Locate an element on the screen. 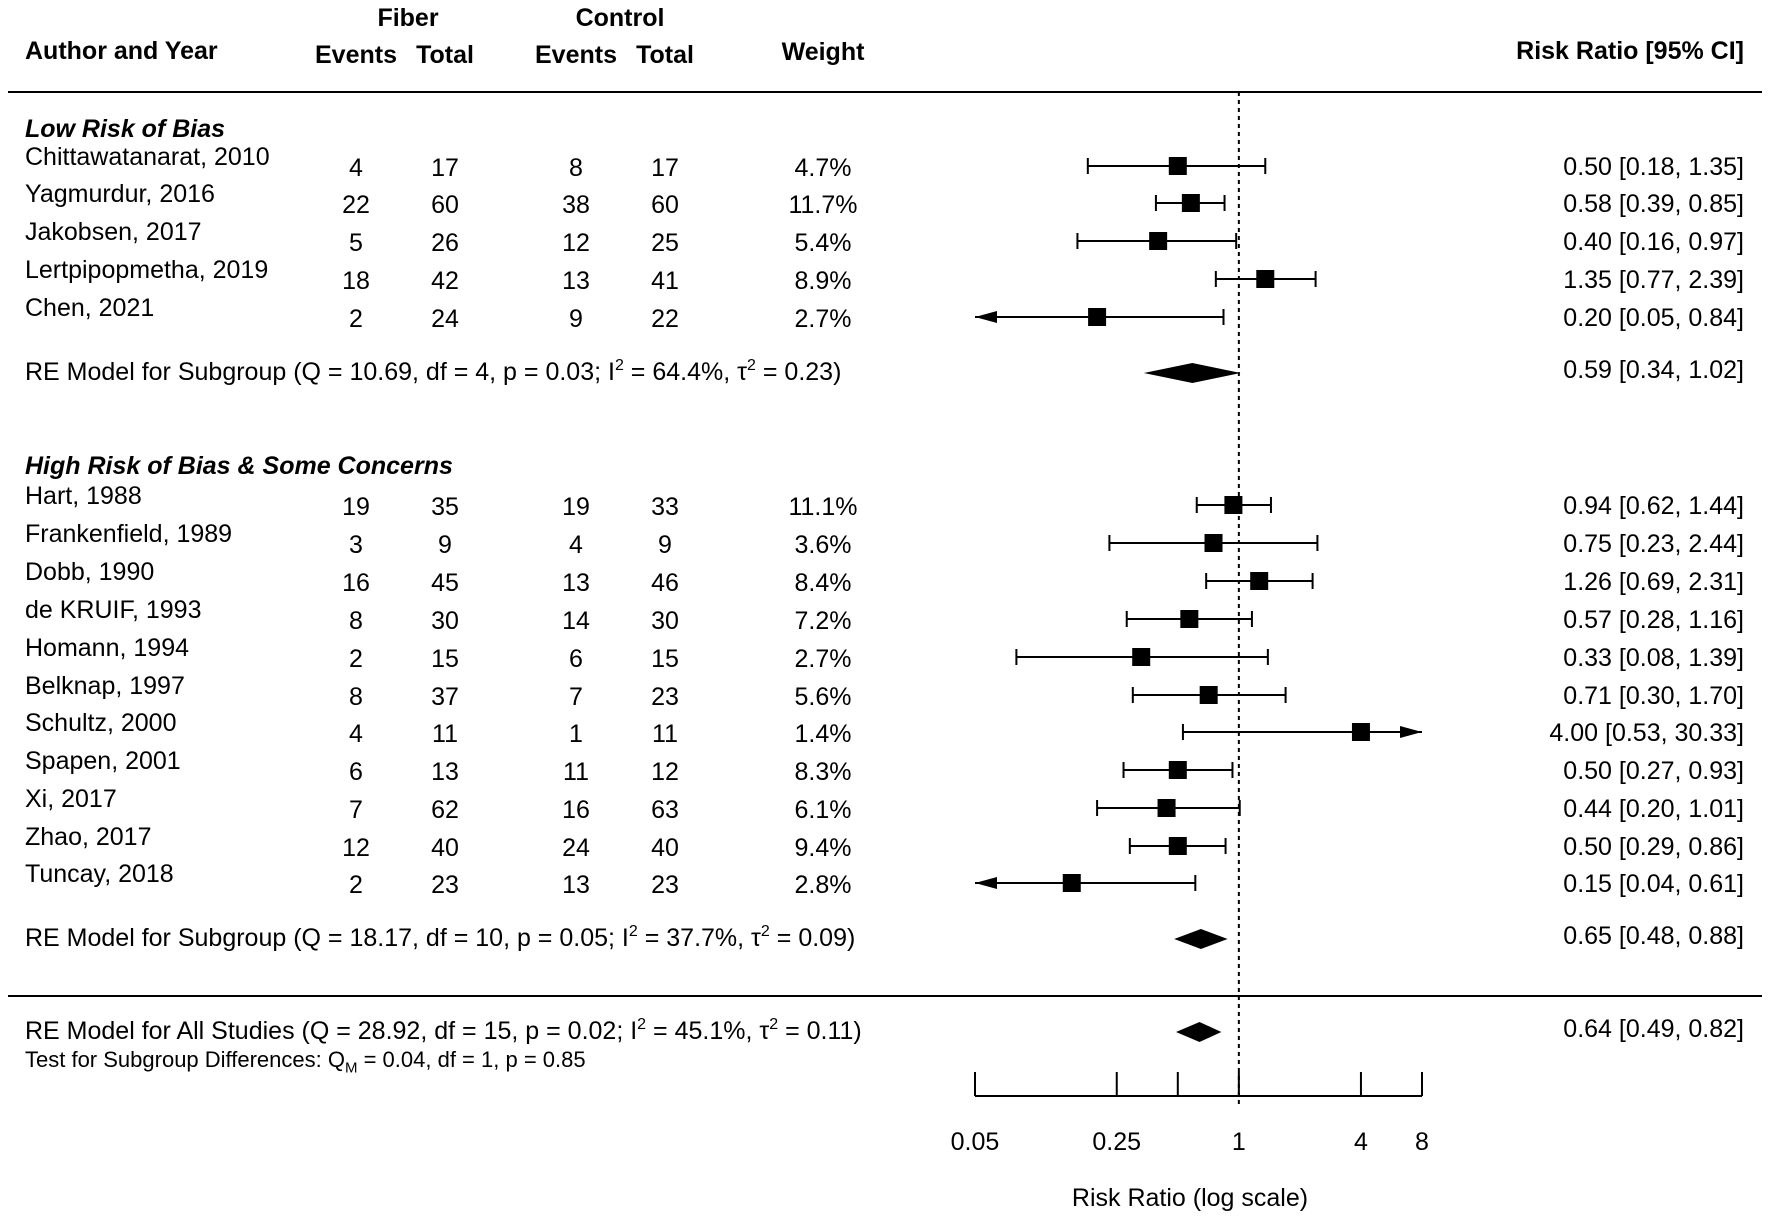  study-ci-text: 0.94 [0.62, 1.44] is located at coordinates (1653, 506).